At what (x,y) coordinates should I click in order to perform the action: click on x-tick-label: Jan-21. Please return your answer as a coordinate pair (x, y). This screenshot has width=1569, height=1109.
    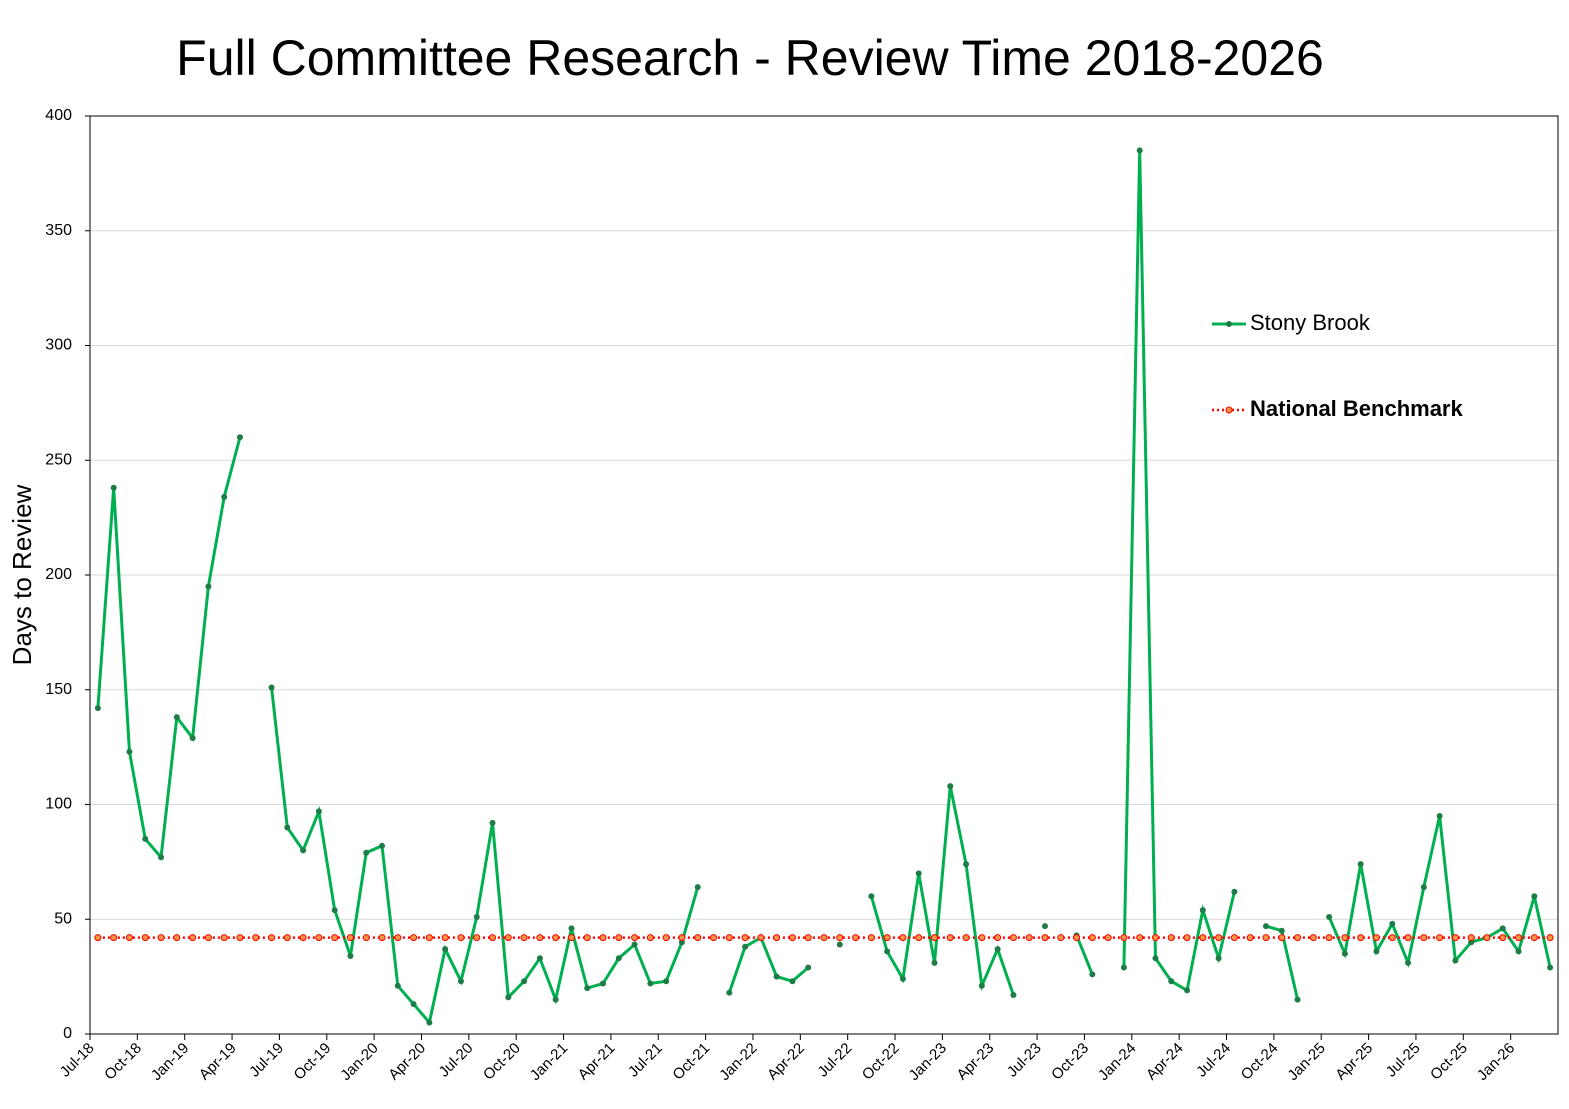
    Looking at the image, I should click on (549, 1062).